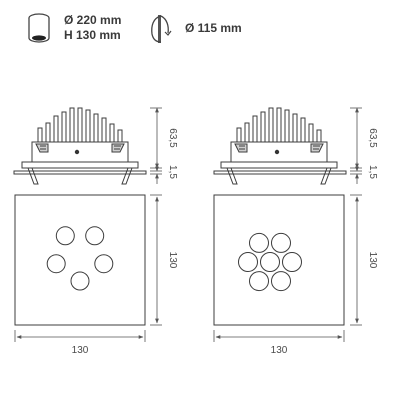 This screenshot has height=400, width=400. Describe the element at coordinates (172, 172) in the screenshot. I see `left-flange-label: 1,5` at that location.